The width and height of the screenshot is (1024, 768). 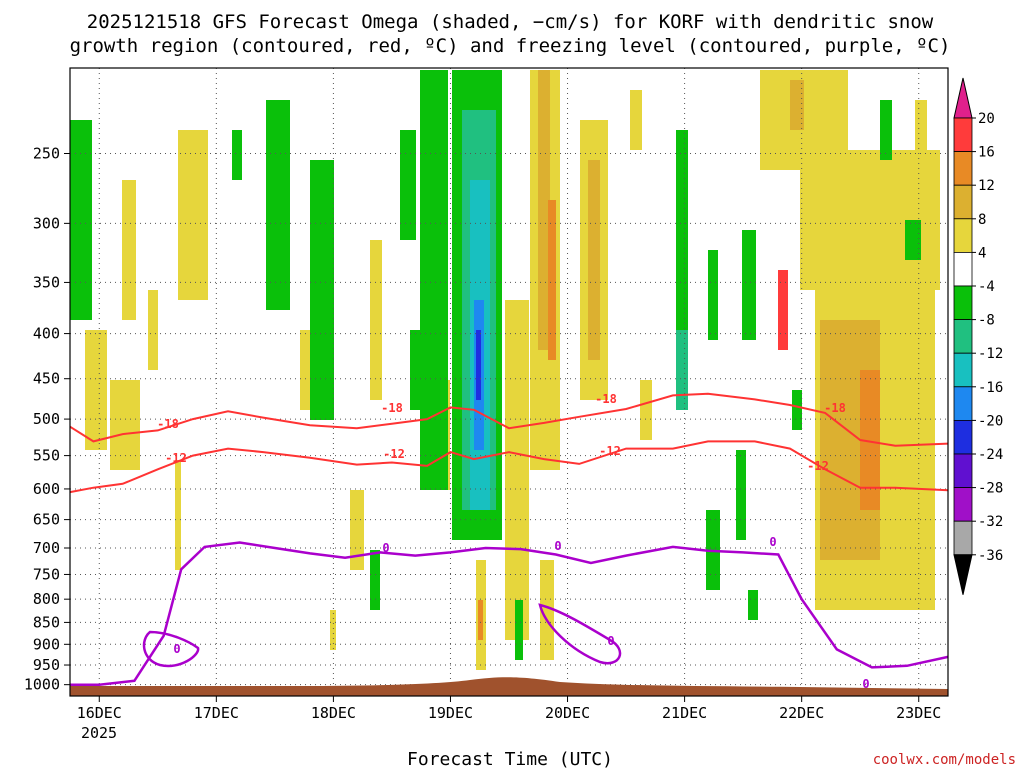 I want to click on colorbar-label: -36, so click(x=990, y=556).